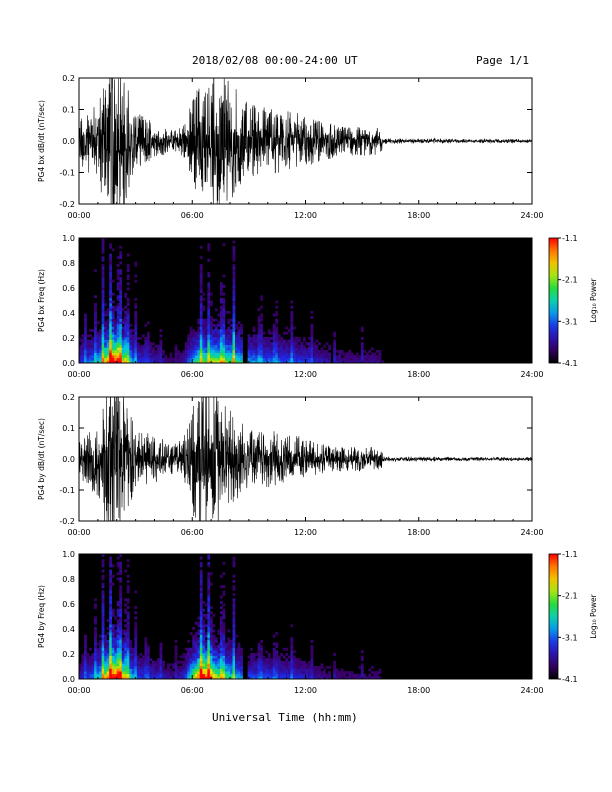 This screenshot has width=612, height=792. Describe the element at coordinates (68, 263) in the screenshot. I see `y-tick-label: 0.8` at that location.